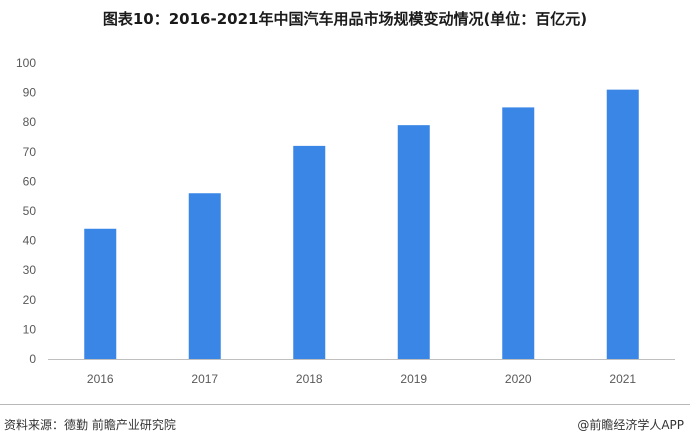 Image resolution: width=690 pixels, height=446 pixels. Describe the element at coordinates (30, 152) in the screenshot. I see `y-tick-label: 70` at that location.